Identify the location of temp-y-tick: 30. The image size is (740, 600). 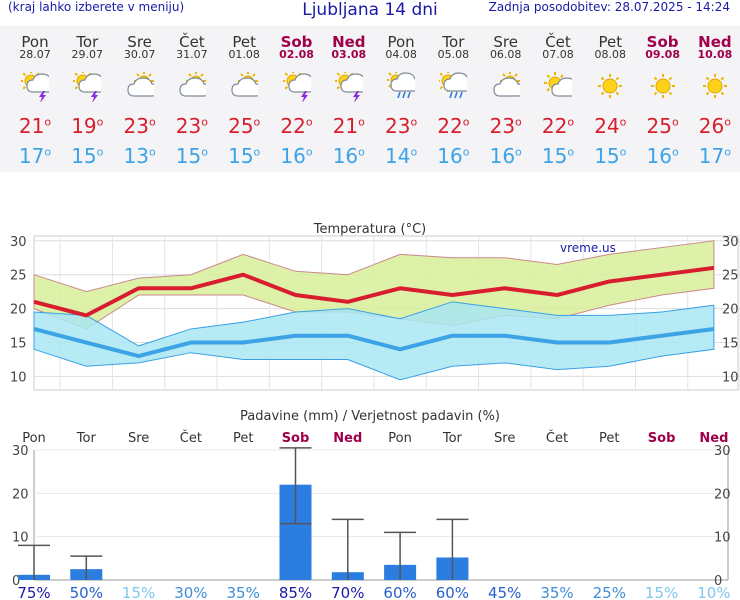
(18, 242).